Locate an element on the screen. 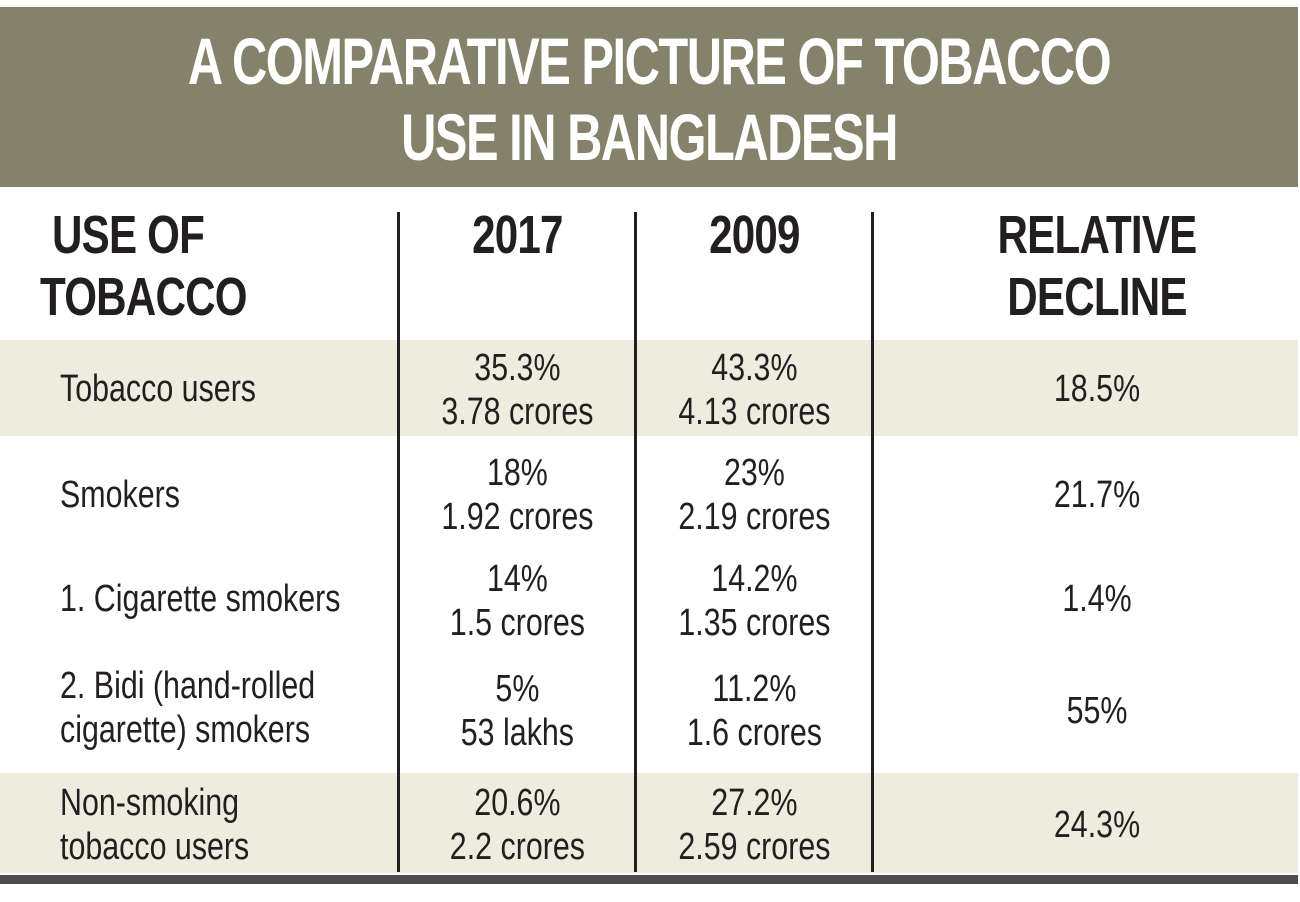 Image resolution: width=1300 pixels, height=902 pixels. header-2017: 2017 is located at coordinates (517, 235).